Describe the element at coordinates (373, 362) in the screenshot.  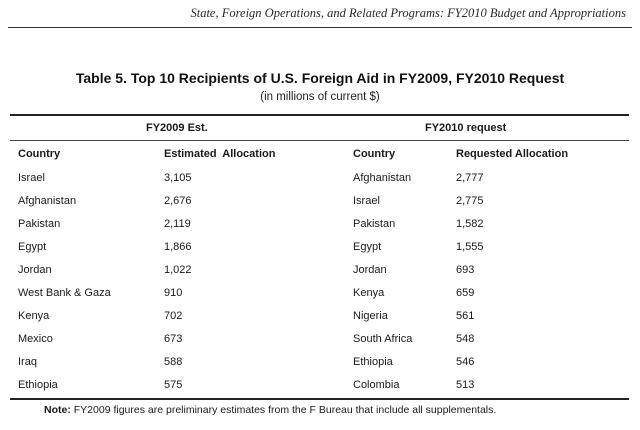
I see `cell-country-2010: Ethiopia` at that location.